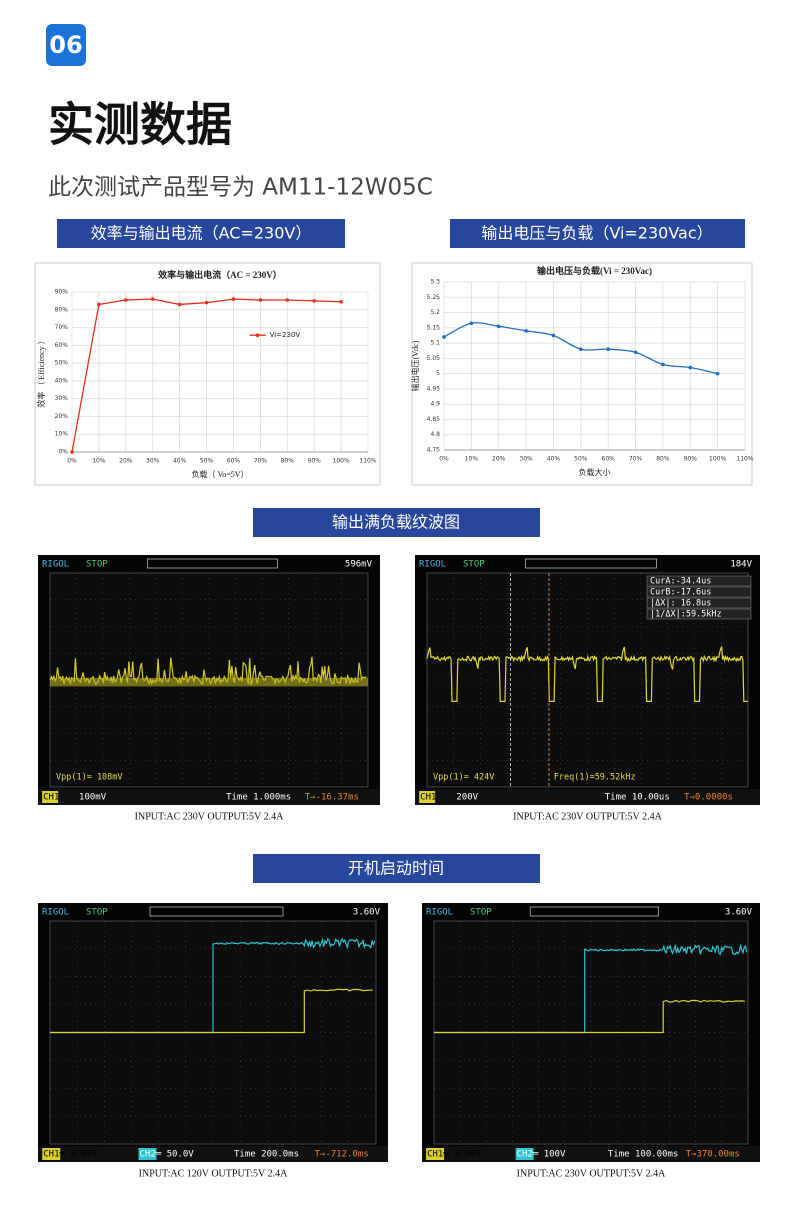  What do you see at coordinates (396, 522) in the screenshot?
I see `banner-text: 输出满负载纹波图` at bounding box center [396, 522].